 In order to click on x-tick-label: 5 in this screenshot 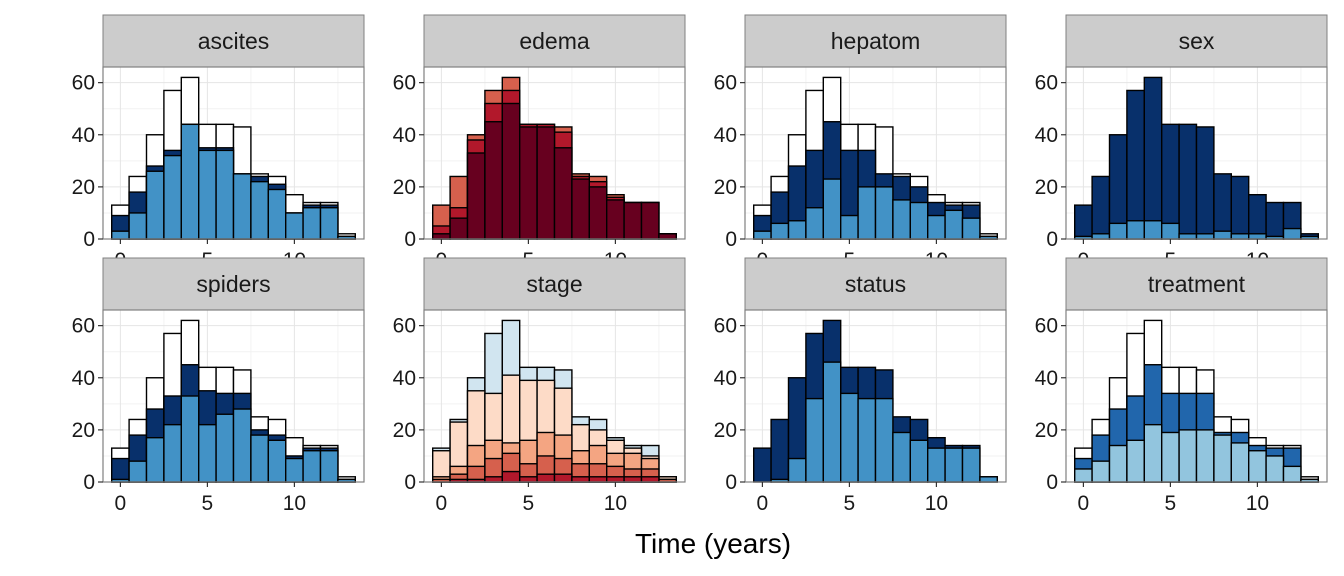, I will do `click(208, 503)`.